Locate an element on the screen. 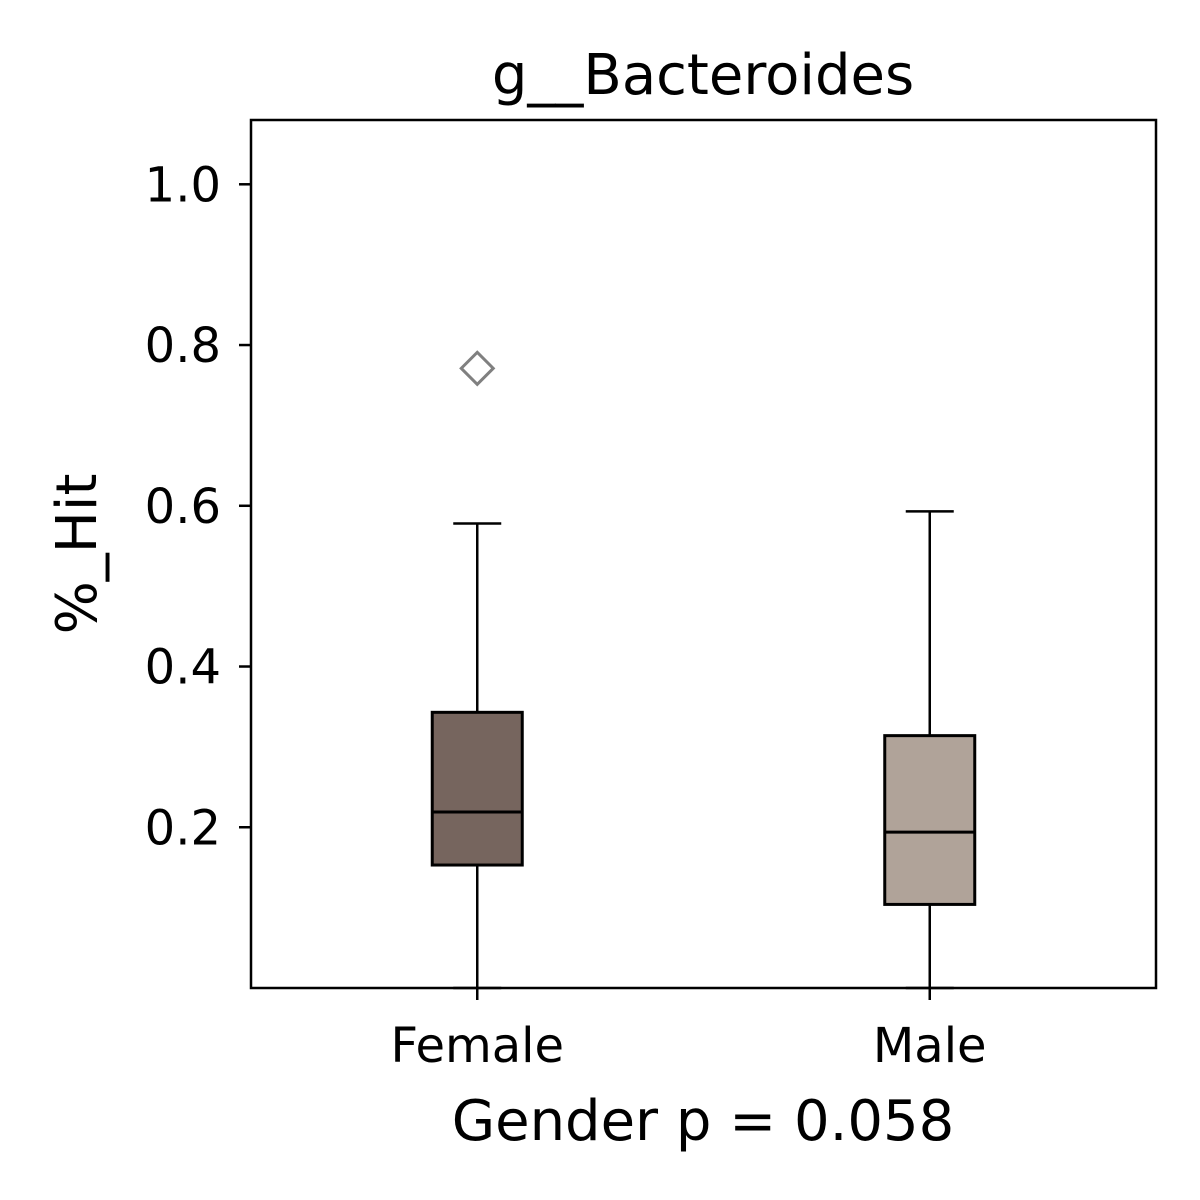 This screenshot has height=1200, width=1200. x-axis-label: Gender p = 0.058 is located at coordinates (703, 1121).